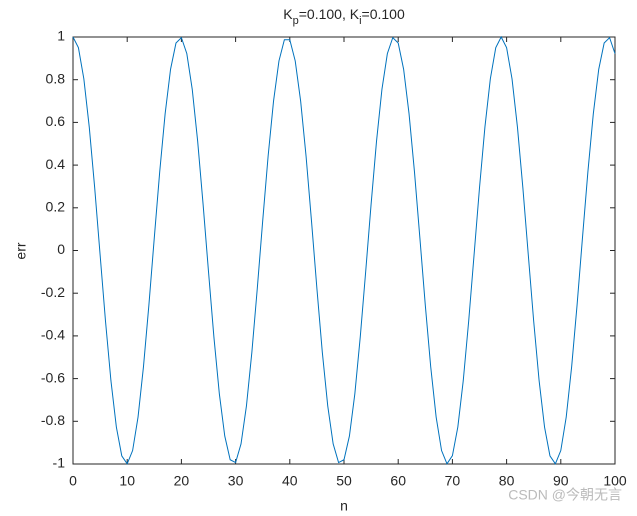 This screenshot has width=637, height=516. Describe the element at coordinates (73, 481) in the screenshot. I see `x-tick-label: 0` at that location.